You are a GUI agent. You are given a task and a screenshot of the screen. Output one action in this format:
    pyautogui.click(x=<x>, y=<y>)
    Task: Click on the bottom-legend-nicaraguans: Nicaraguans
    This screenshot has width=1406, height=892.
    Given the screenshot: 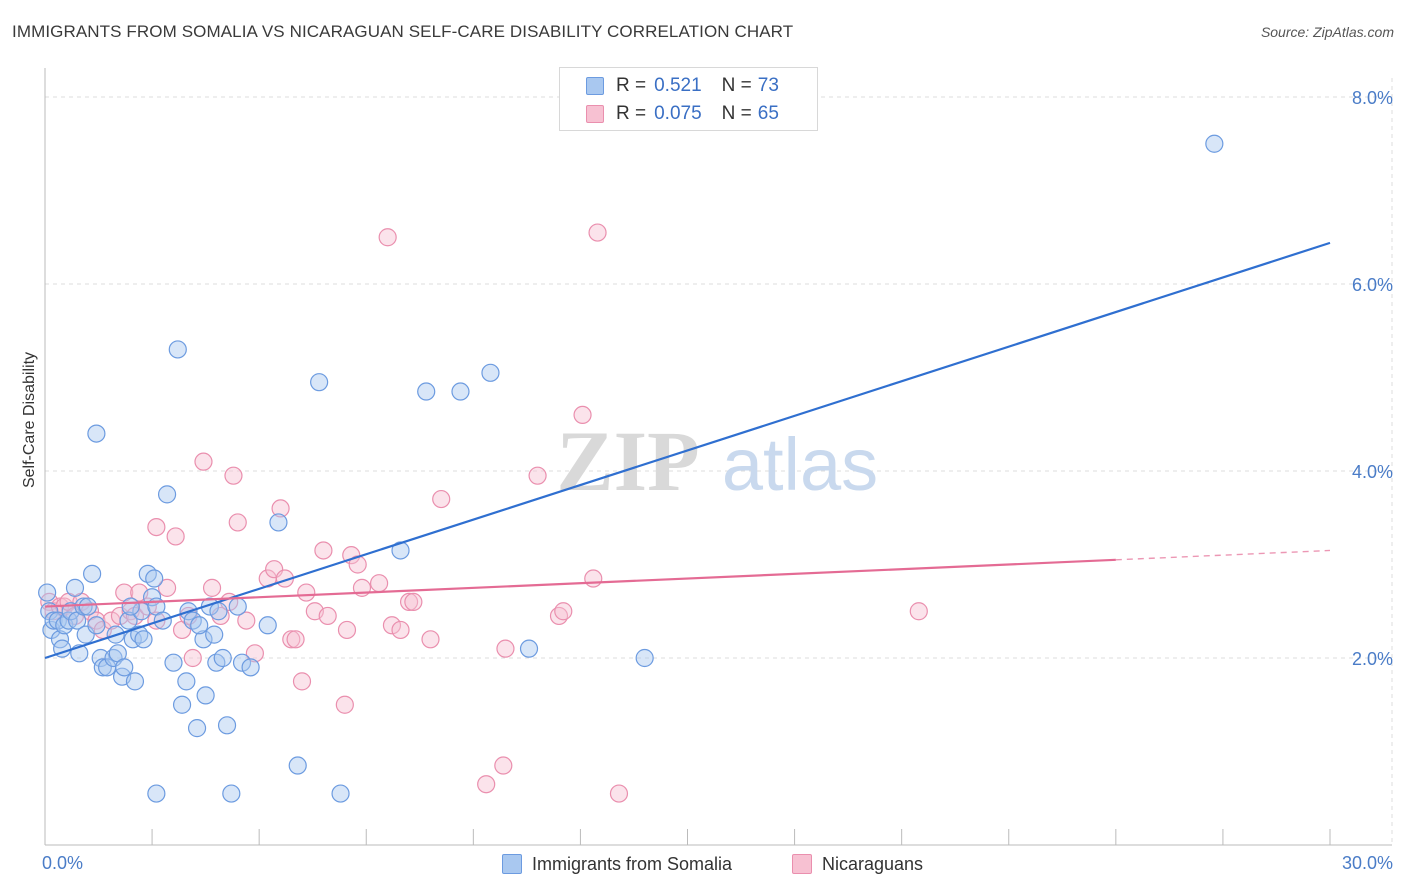 What is the action you would take?
    pyautogui.click(x=857, y=864)
    